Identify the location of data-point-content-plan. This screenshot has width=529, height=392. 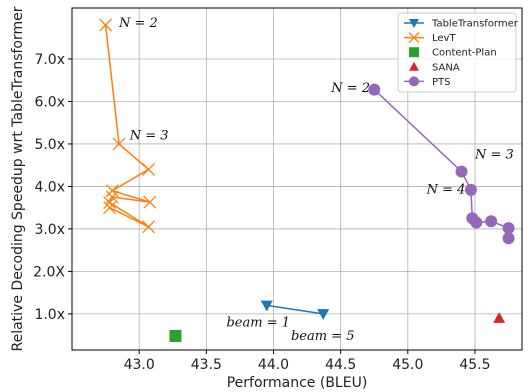
(175, 335).